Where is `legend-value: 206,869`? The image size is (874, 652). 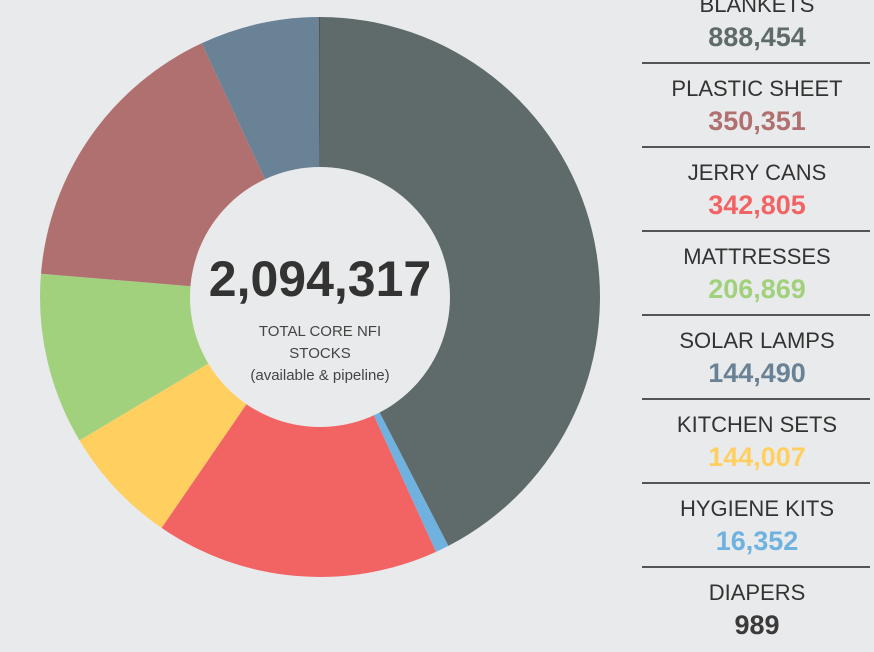
legend-value: 206,869 is located at coordinates (757, 289).